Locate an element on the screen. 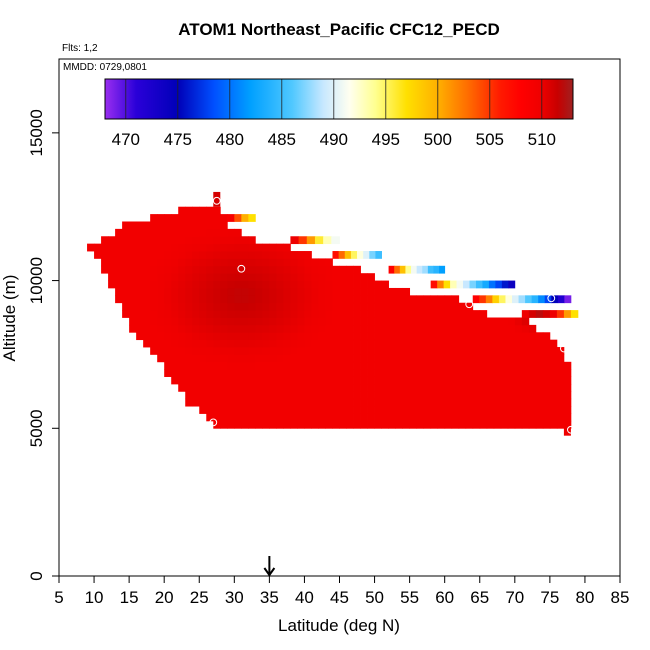 The height and width of the screenshot is (650, 650). x-tick-label: 25 is located at coordinates (199, 597).